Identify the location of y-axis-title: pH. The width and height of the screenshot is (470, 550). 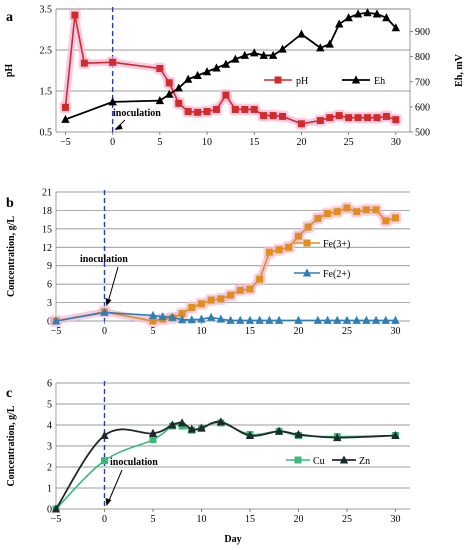
(9, 71).